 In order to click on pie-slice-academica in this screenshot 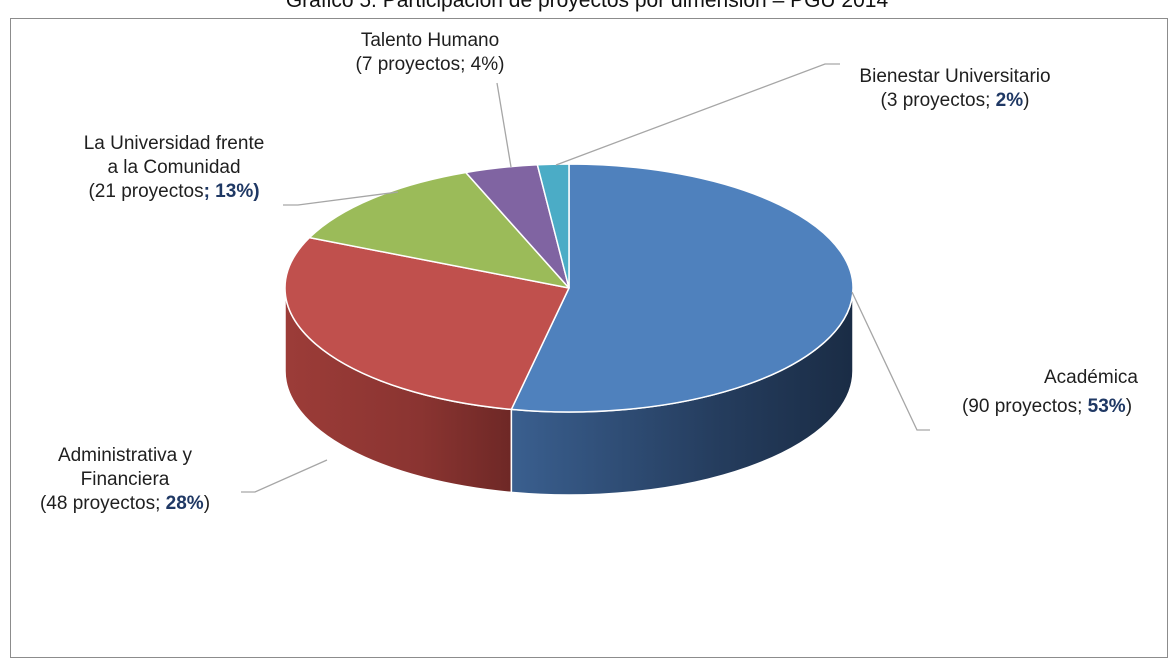, I will do `click(682, 288)`.